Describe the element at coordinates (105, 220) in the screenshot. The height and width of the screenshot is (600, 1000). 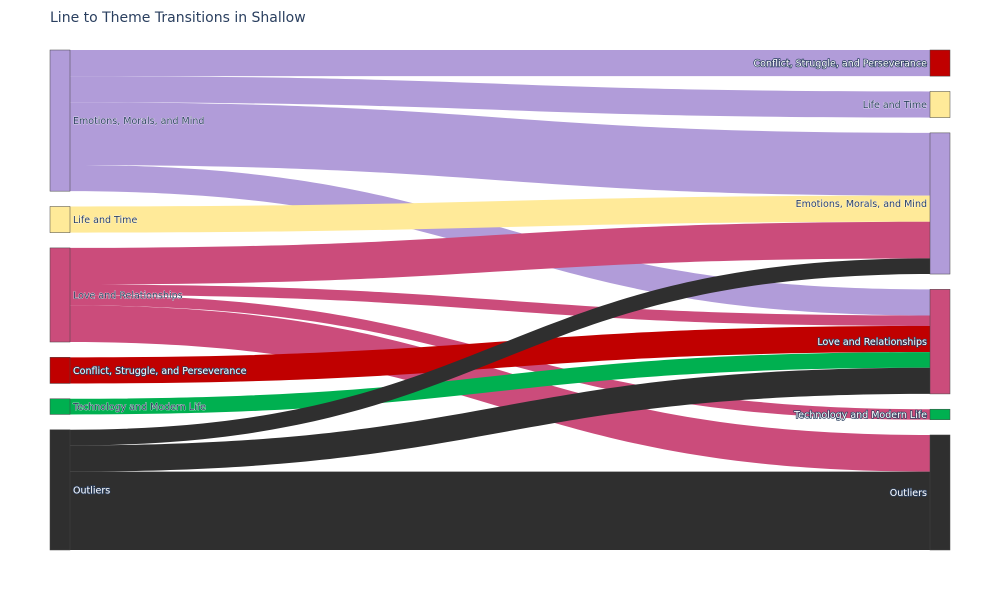
I see `source-node-label: Life and Time` at that location.